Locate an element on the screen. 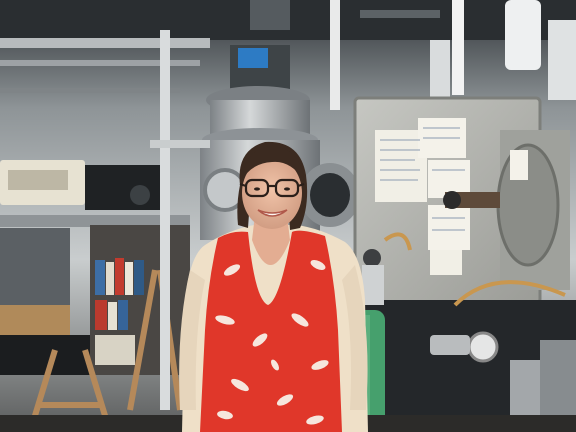  left-arm is located at coordinates (192, 340).